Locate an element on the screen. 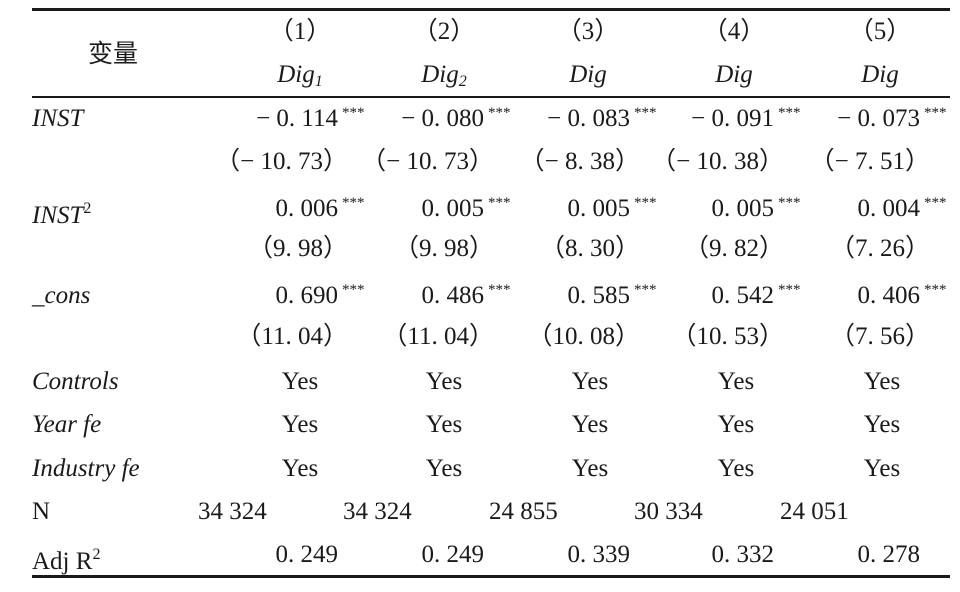 The width and height of the screenshot is (960, 592). column-number: （3） is located at coordinates (588, 31).